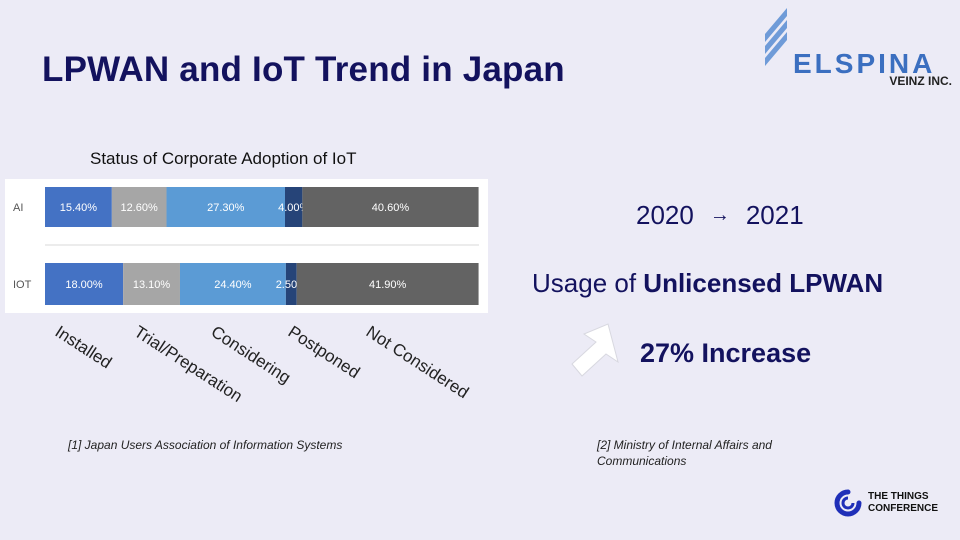 This screenshot has height=540, width=960. I want to click on things-conference-logo-icon, so click(848, 503).